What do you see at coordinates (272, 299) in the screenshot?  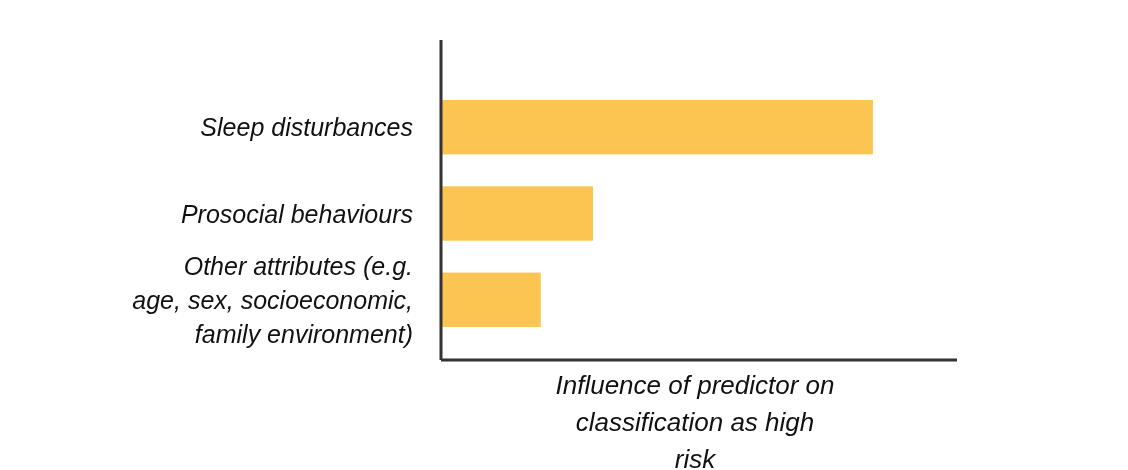 I see `y-tick-label: Other attributes (e.g. age, sex, socioeconomic, family environment)` at bounding box center [272, 299].